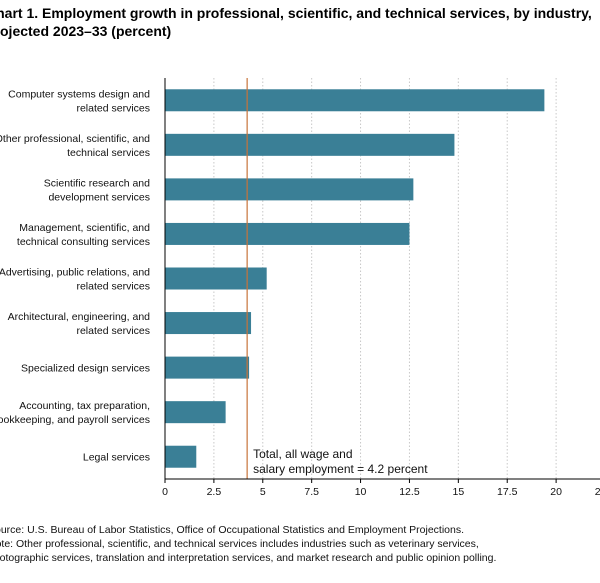 This screenshot has height=583, width=600. What do you see at coordinates (311, 492) in the screenshot?
I see `x-tick-label: 7.5` at bounding box center [311, 492].